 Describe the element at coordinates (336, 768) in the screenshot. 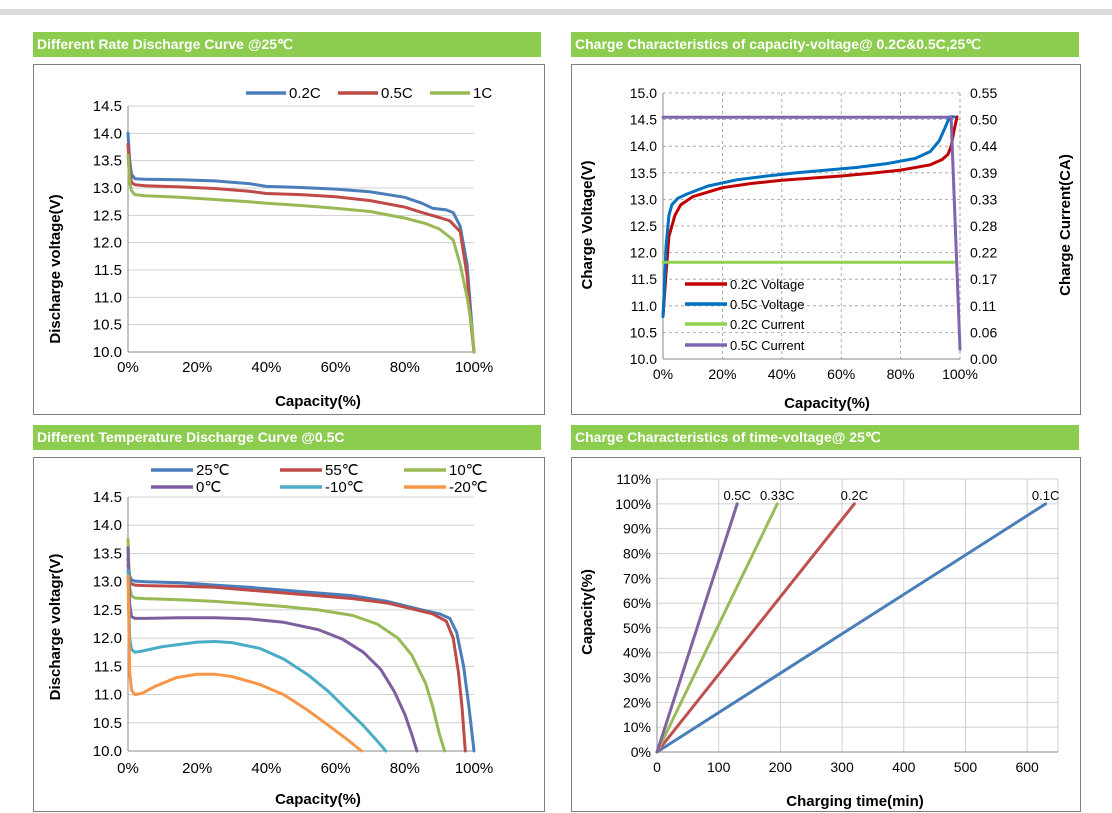

I see `chart3-xtick-label: 60%` at that location.